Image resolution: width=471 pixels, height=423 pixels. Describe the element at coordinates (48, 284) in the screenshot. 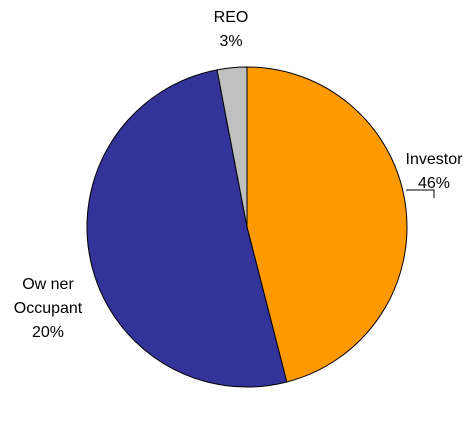

I see `slice-label-owner-occupant-line-1: Ow ner` at that location.